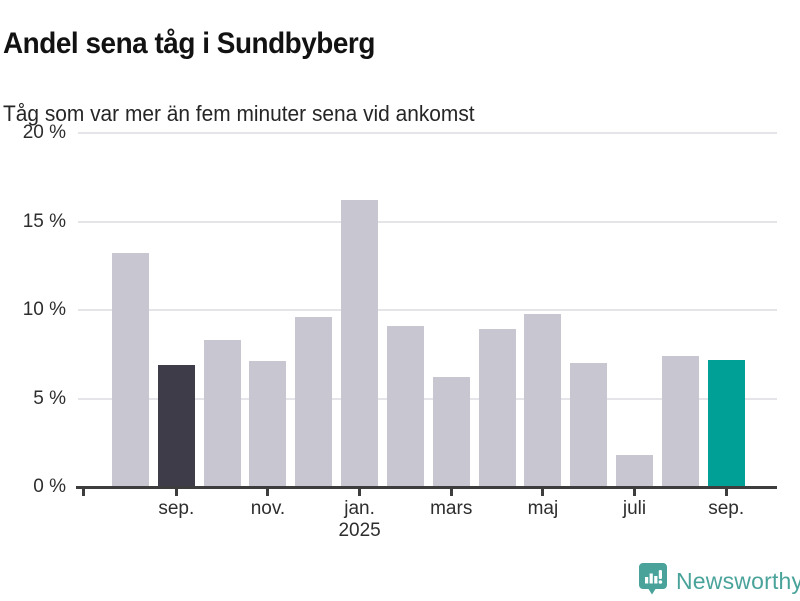 The width and height of the screenshot is (800, 601). Describe the element at coordinates (268, 508) in the screenshot. I see `x-axis-label-nov: nov.` at that location.